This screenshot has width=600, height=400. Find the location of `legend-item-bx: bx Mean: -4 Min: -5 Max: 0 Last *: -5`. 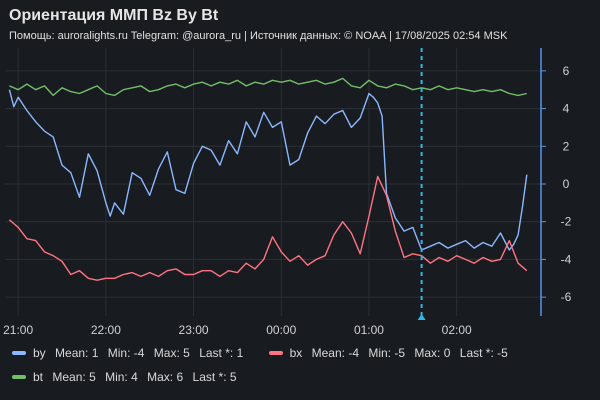

legend-item-bx: bx Mean: -4 Min: -5 Max: 0 Last *: -5 is located at coordinates (388, 353).